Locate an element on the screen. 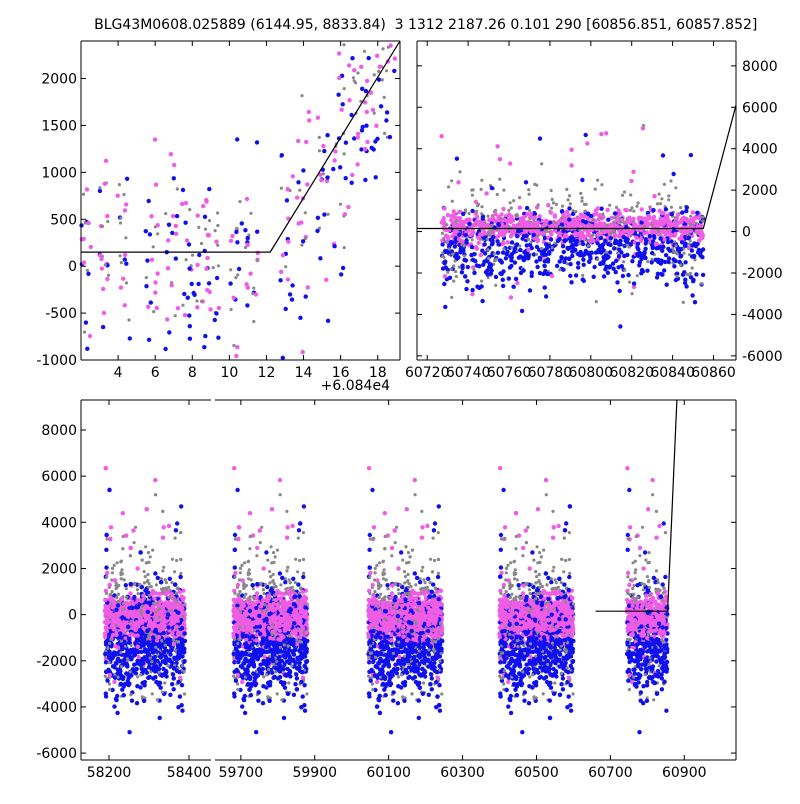 The height and width of the screenshot is (804, 800). x-tick-label: 58400 is located at coordinates (189, 773).